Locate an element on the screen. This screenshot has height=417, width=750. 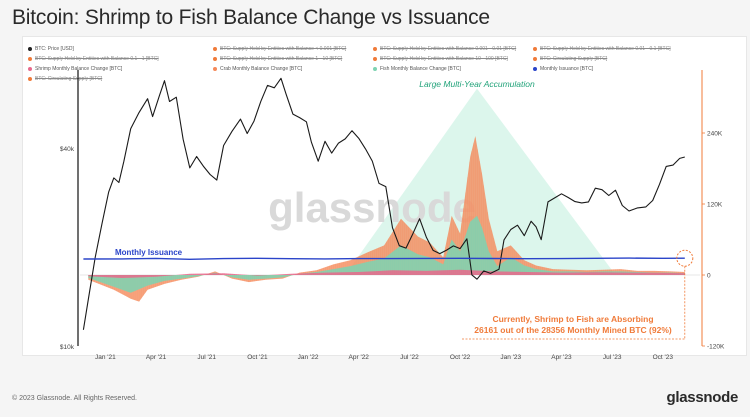
callout-line-1: Currently, Shrimp to Fish are Absorbing is located at coordinates (572, 319).